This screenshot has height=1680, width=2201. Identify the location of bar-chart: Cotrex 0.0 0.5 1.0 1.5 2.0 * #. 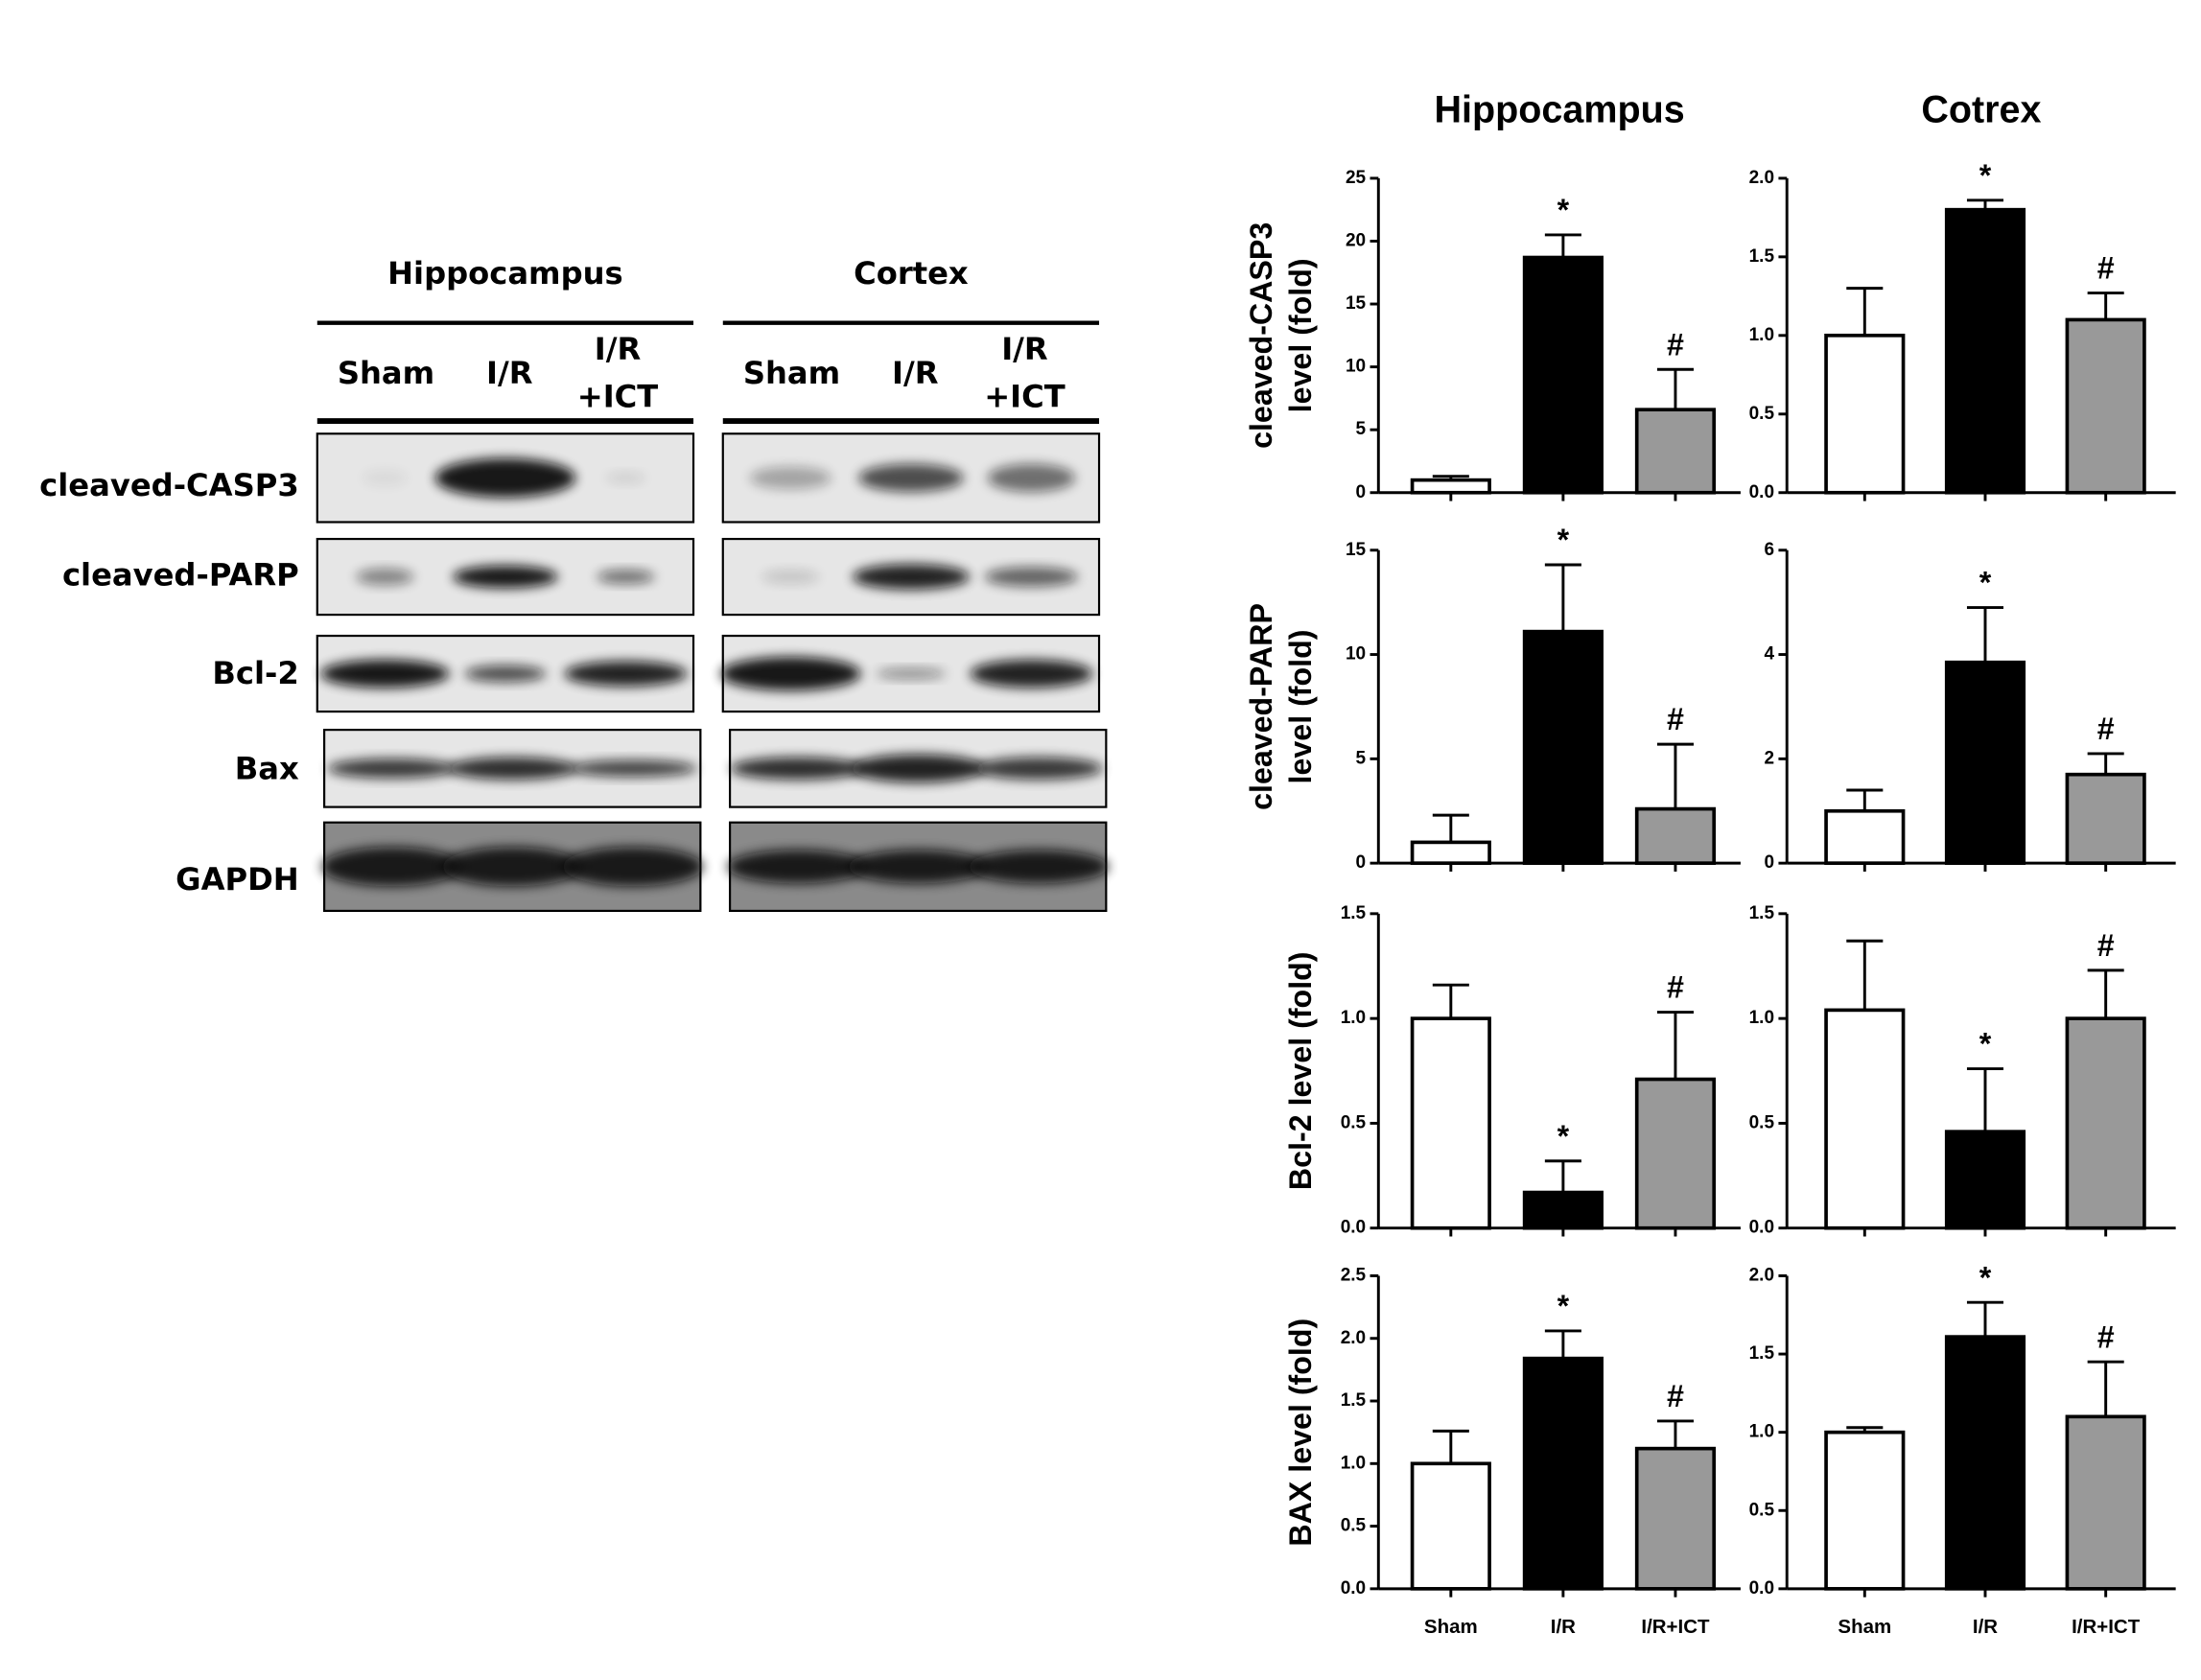
(1962, 295).